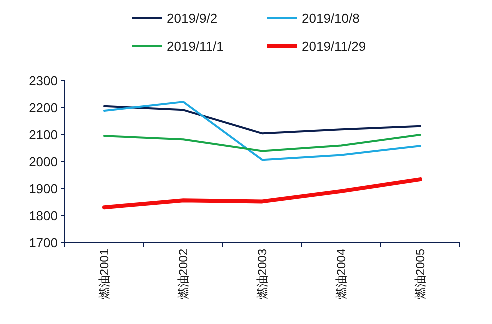 The width and height of the screenshot is (492, 324). I want to click on y-tick-label: 1800, so click(43, 216).